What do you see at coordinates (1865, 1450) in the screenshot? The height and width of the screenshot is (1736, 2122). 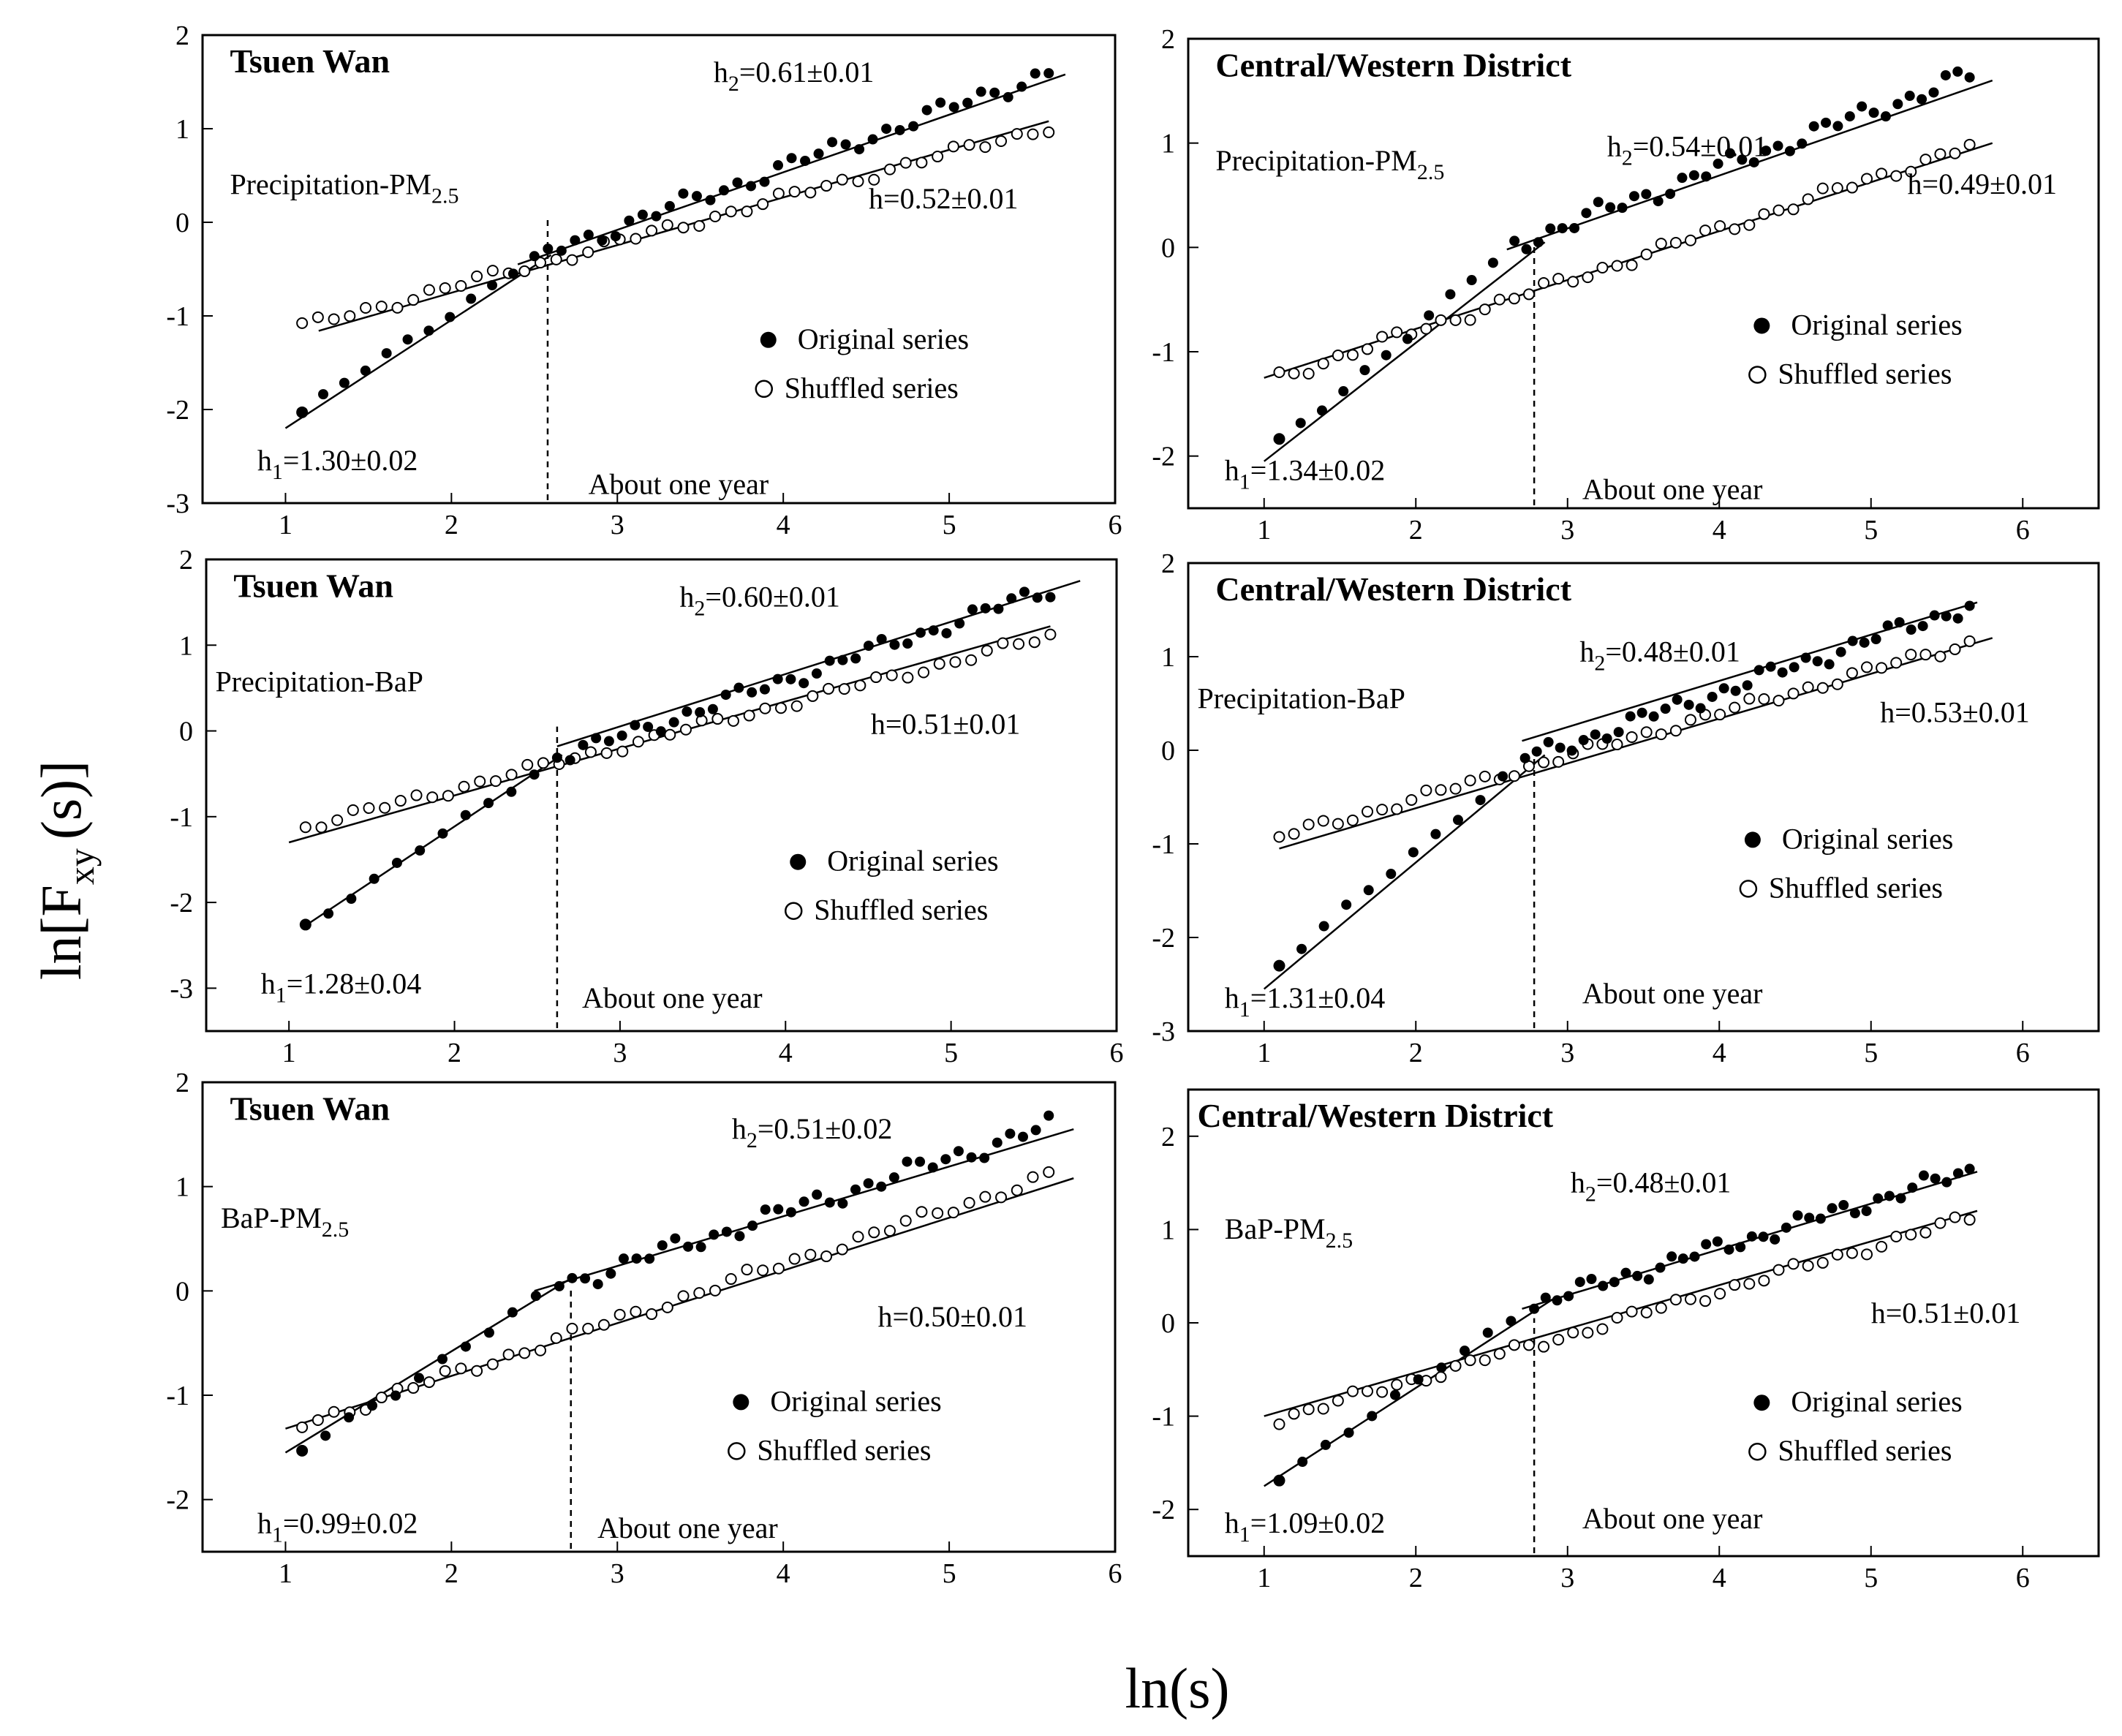 I see `legend-shuffled-label: Shuffled series` at bounding box center [1865, 1450].